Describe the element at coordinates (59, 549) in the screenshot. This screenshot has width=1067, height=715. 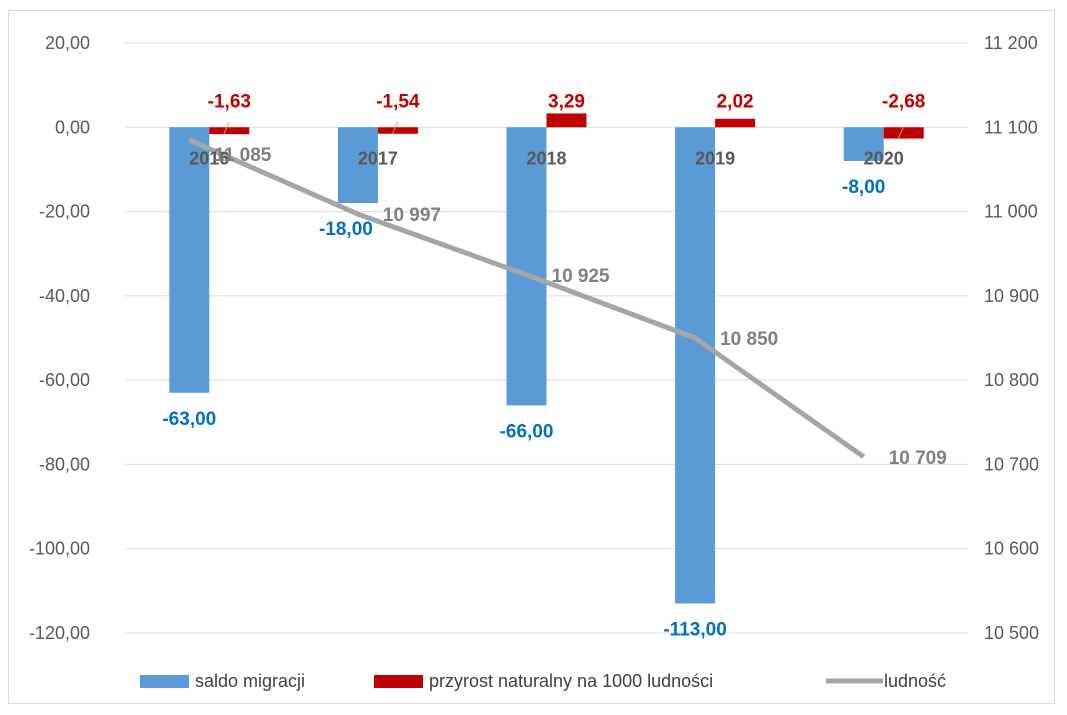
I see `left-axis-tick-label: -100,00` at that location.